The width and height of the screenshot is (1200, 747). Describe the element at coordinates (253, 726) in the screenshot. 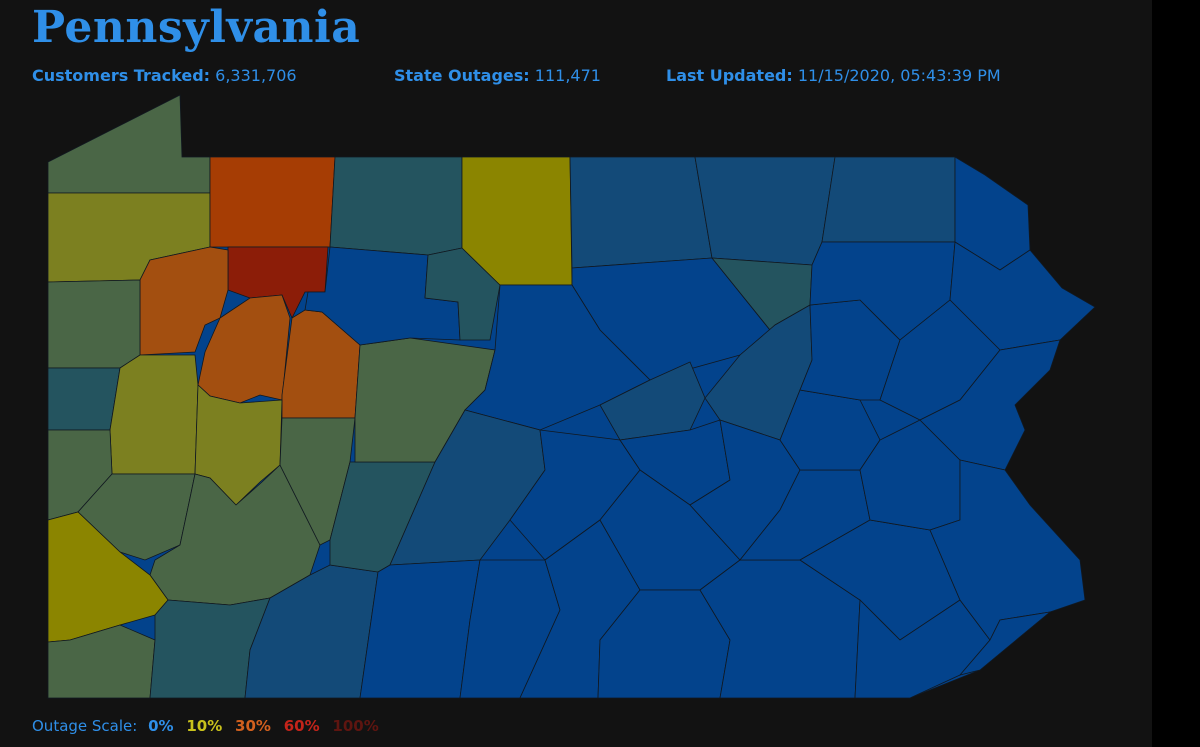

I see `legend-step-30: 30%` at that location.